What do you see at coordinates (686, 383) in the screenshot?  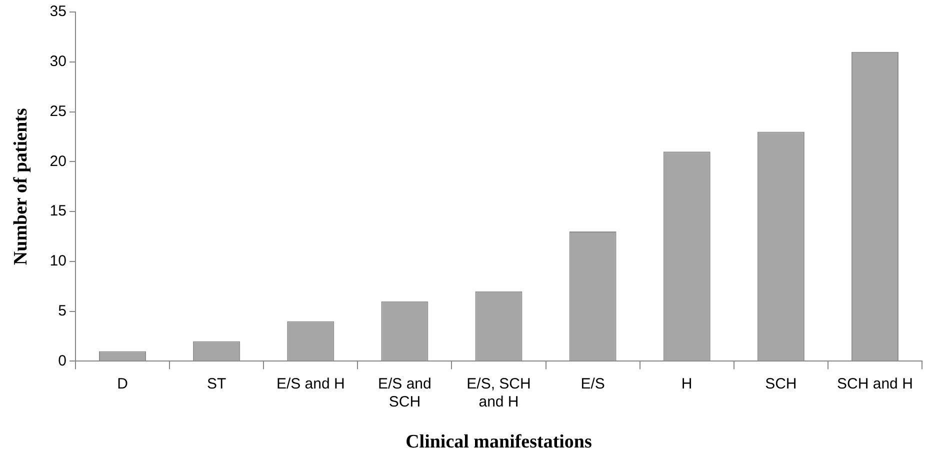 I see `x-tick-label: H` at bounding box center [686, 383].